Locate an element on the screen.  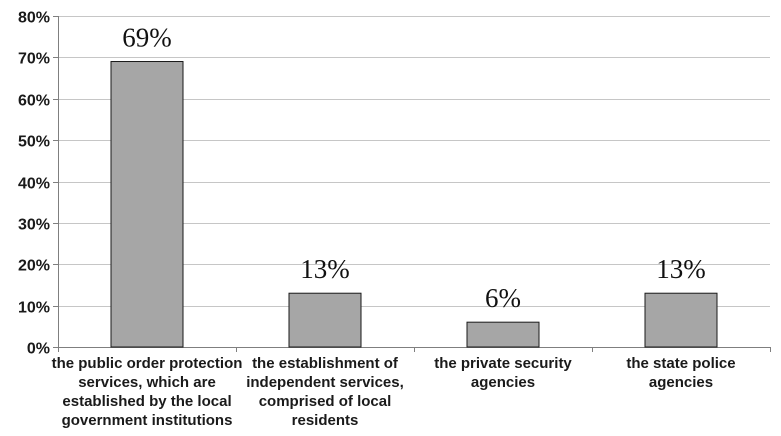
y-tick-label: 10% is located at coordinates (34, 308).